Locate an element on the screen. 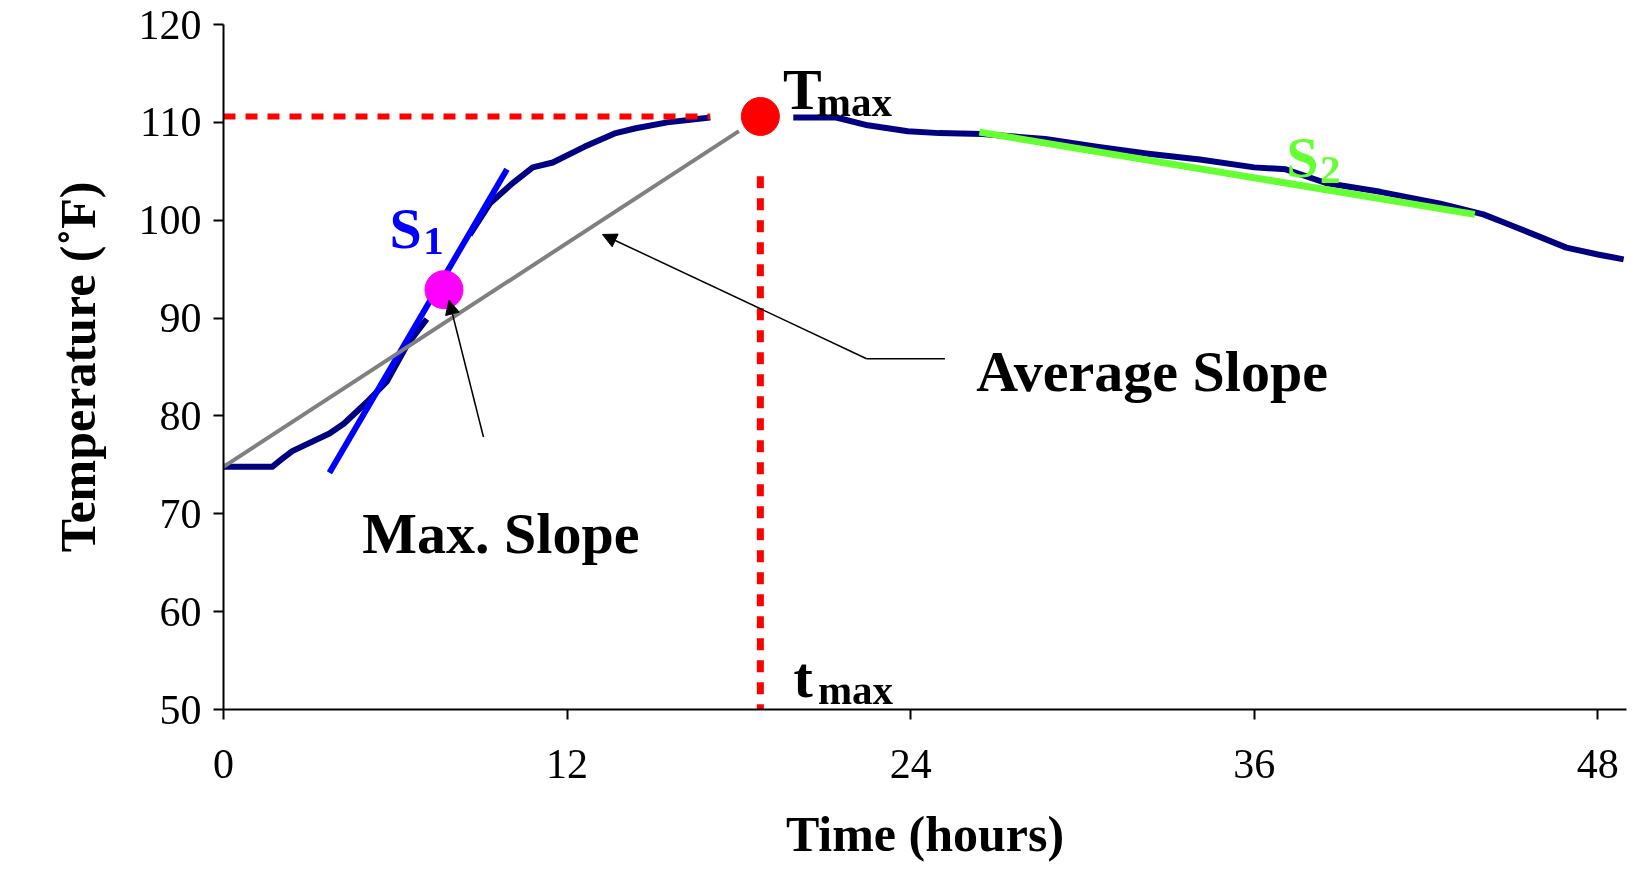 This screenshot has width=1637, height=890. x-tick-label: 24 is located at coordinates (910, 763).